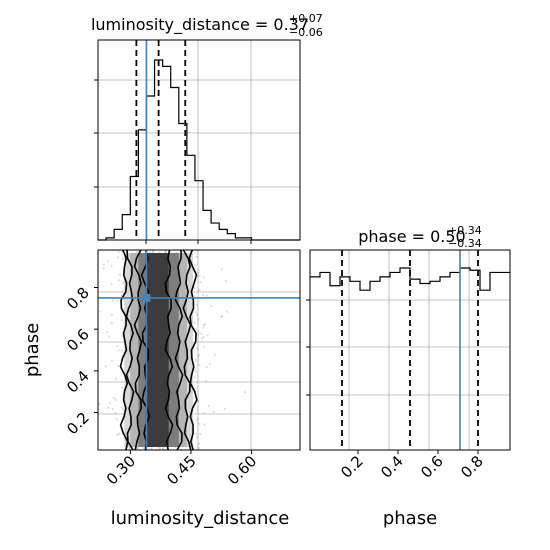 Image resolution: width=550 pixels, height=550 pixels. Describe the element at coordinates (308, 347) in the screenshot. I see `yticks-phase-hist` at that location.